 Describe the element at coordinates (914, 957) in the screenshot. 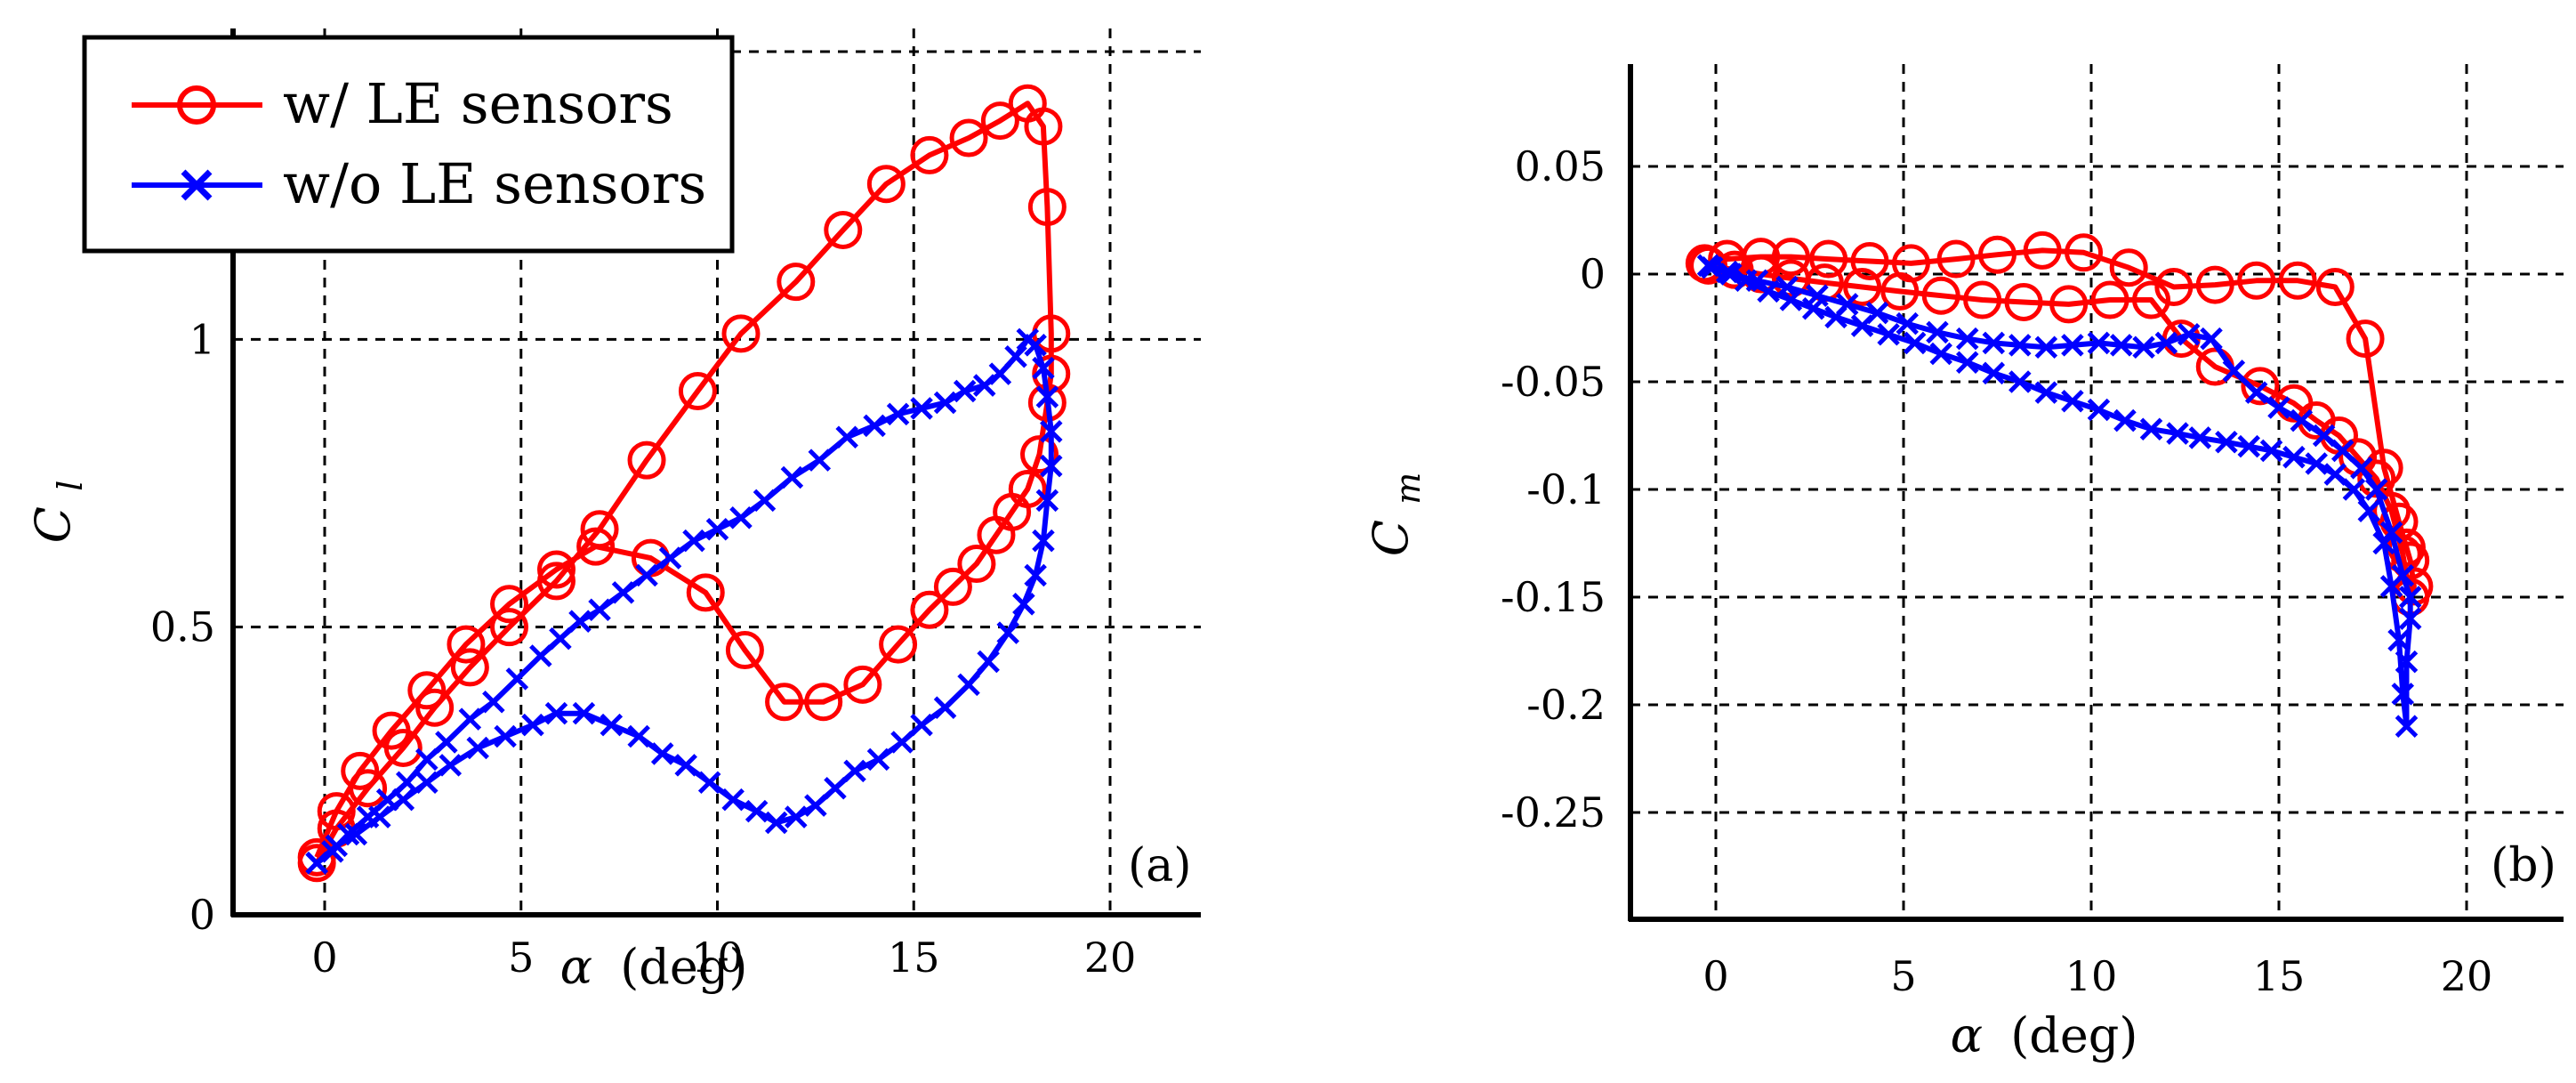

I see `panel-a-x-tick-label: 15` at that location.